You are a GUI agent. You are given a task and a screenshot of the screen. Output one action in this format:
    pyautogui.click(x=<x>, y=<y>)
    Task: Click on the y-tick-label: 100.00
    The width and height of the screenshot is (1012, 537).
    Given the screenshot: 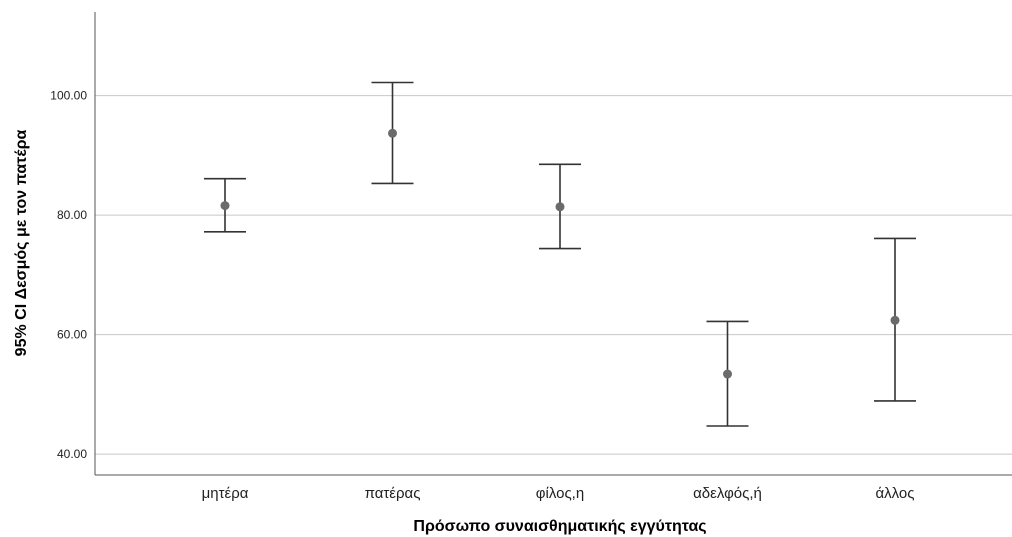 What is the action you would take?
    pyautogui.click(x=68, y=96)
    